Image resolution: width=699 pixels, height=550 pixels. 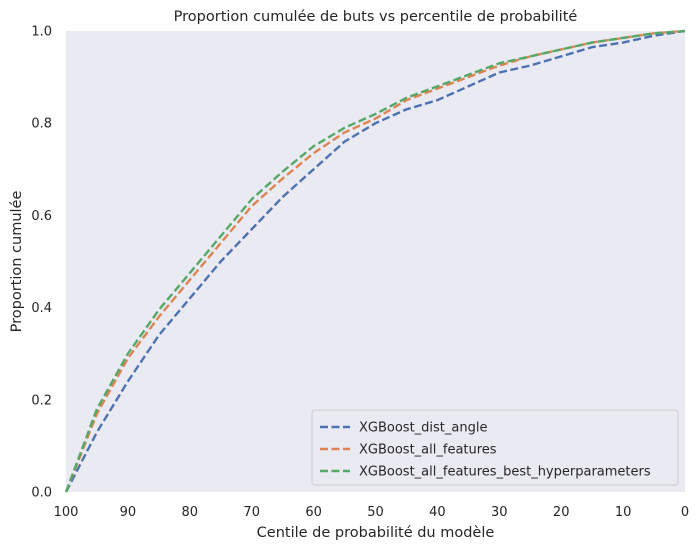 What do you see at coordinates (41, 216) in the screenshot?
I see `y-tick-label: 0.6` at bounding box center [41, 216].